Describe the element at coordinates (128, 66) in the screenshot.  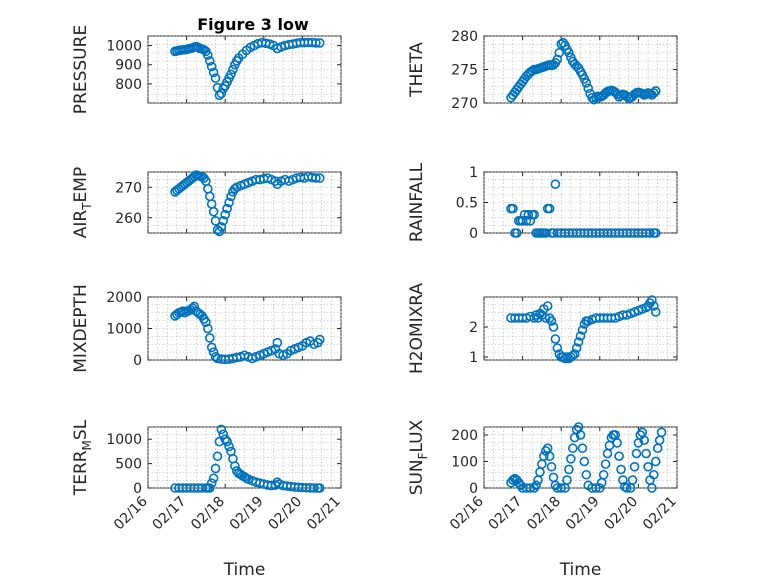
I see `y-tick-label: 900` at that location.